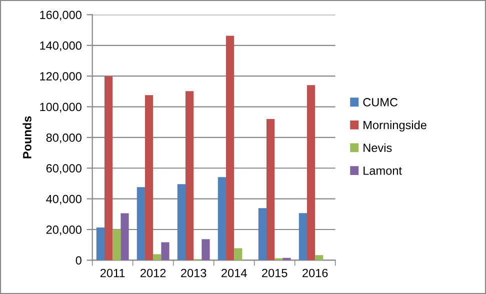 This screenshot has width=486, height=294. I want to click on y-tick-label: 120,000, so click(61, 77).